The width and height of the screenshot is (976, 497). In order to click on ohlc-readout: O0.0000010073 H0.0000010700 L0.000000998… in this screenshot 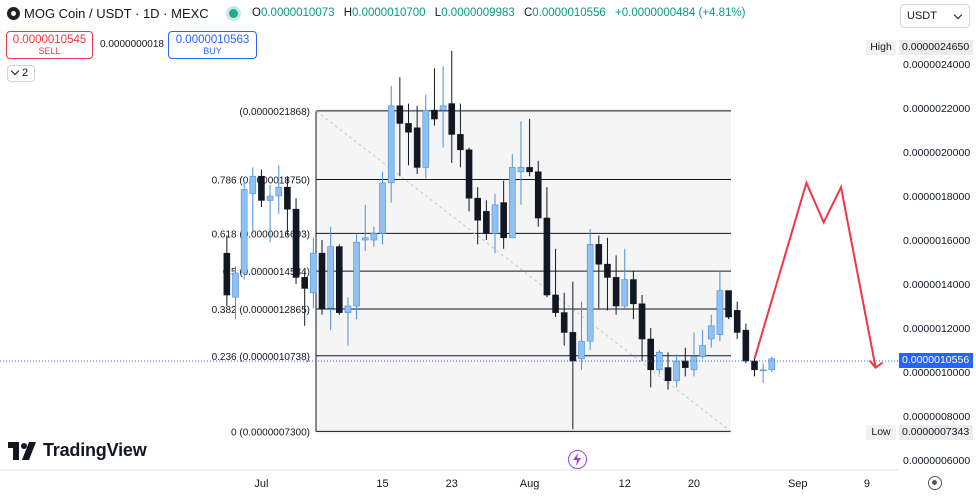, I will do `click(502, 13)`.